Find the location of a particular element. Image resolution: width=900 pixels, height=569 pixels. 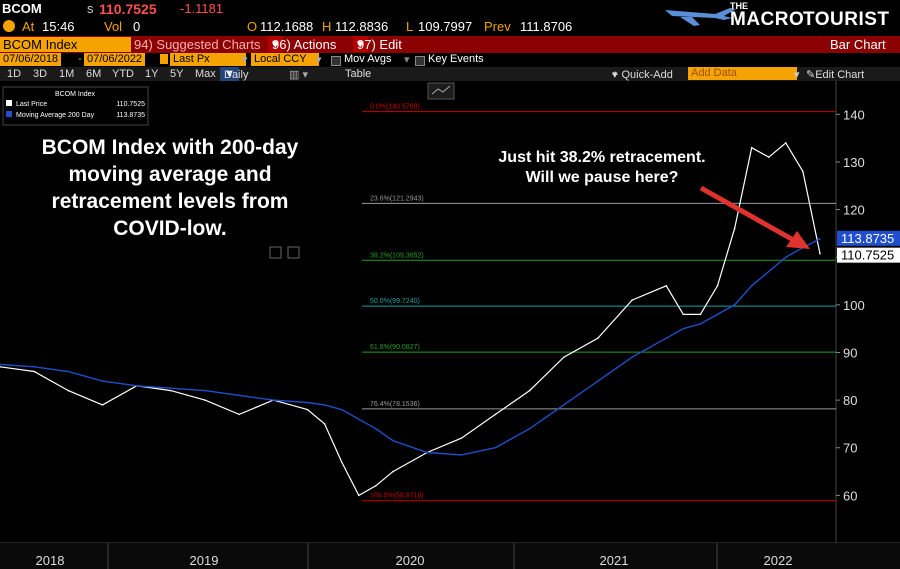

period-1m: 1M is located at coordinates (67, 74).